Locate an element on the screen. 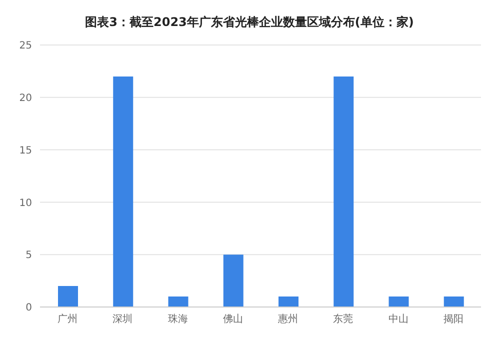 The height and width of the screenshot is (356, 499). x-tick-label: 中山 is located at coordinates (398, 319).